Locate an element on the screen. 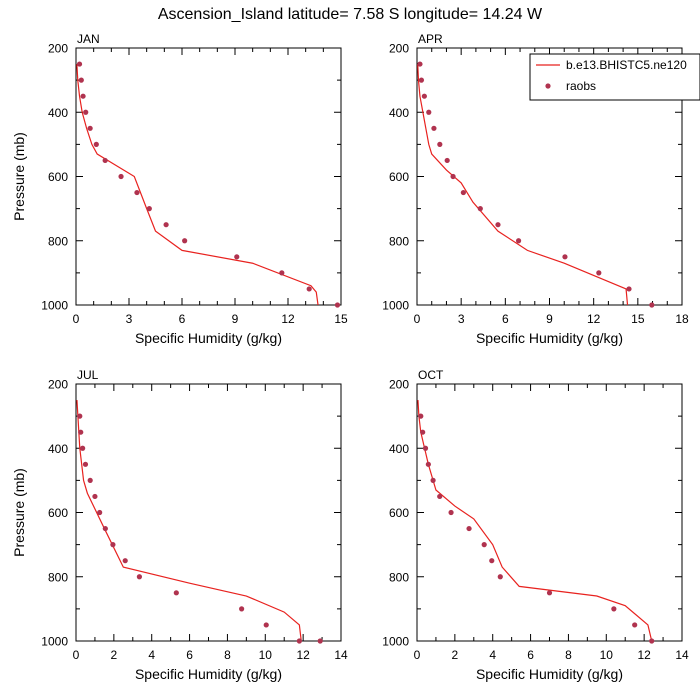 The image size is (700, 700). panel-title: APR is located at coordinates (430, 39).